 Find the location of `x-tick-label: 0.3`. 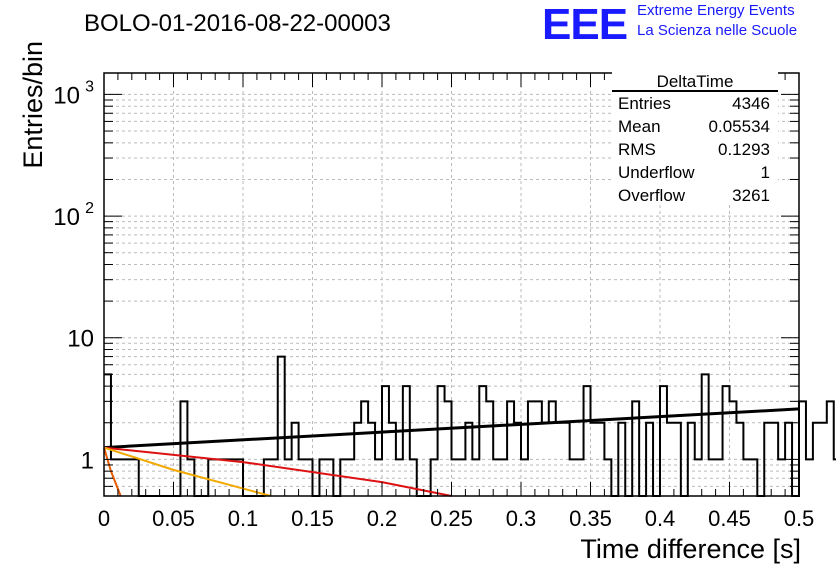

x-tick-label: 0.3 is located at coordinates (521, 518).